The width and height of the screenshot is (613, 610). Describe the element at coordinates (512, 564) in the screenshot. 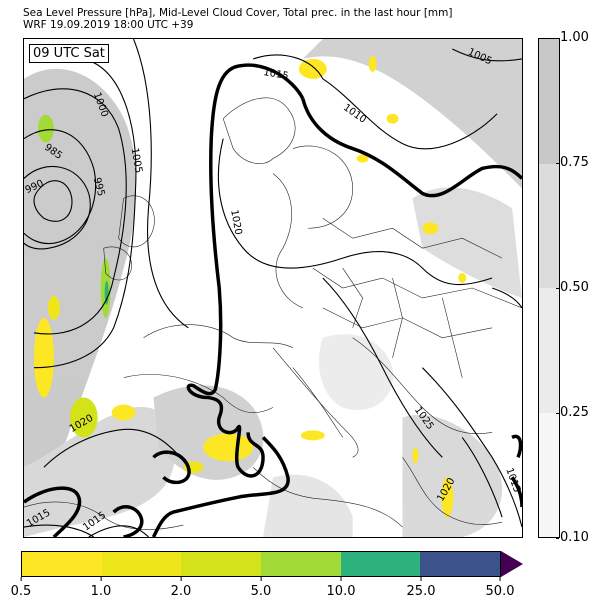

I see `precip-extend-arrow` at that location.